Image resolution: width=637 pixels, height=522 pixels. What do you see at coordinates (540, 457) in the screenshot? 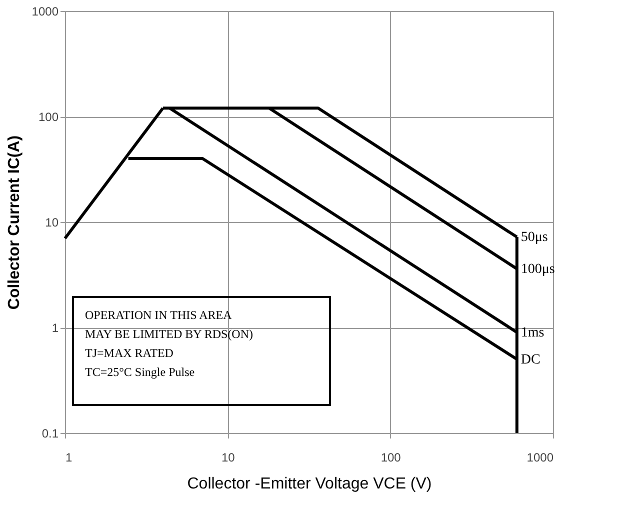
I see `x-tick-label: 1000` at bounding box center [540, 457].